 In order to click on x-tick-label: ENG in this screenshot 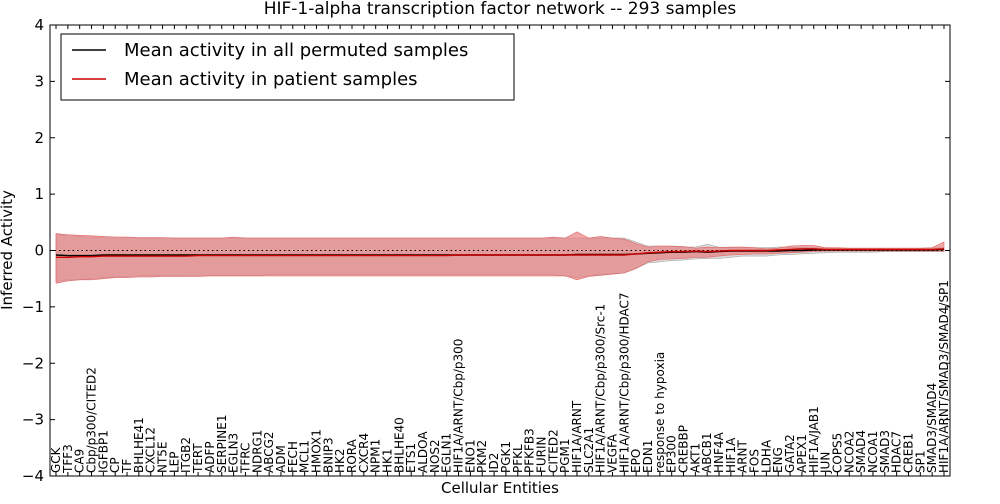, I will do `click(778, 460)`.